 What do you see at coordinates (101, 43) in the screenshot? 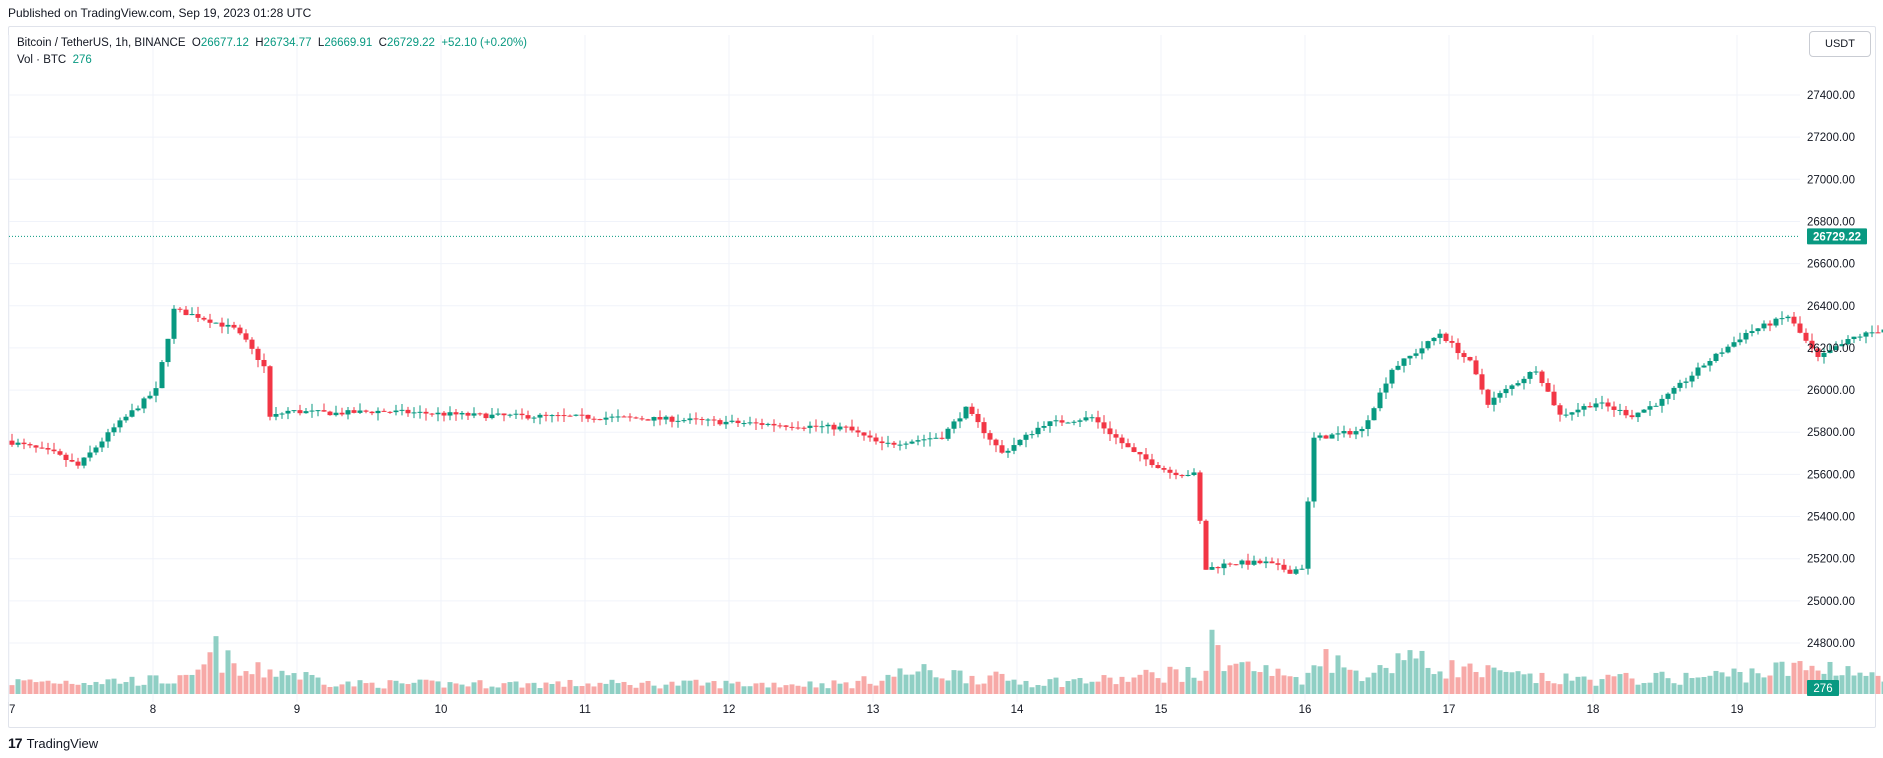
I see `symbol-title: Bitcoin / TetherUS, 1h, BINANCE` at bounding box center [101, 43].